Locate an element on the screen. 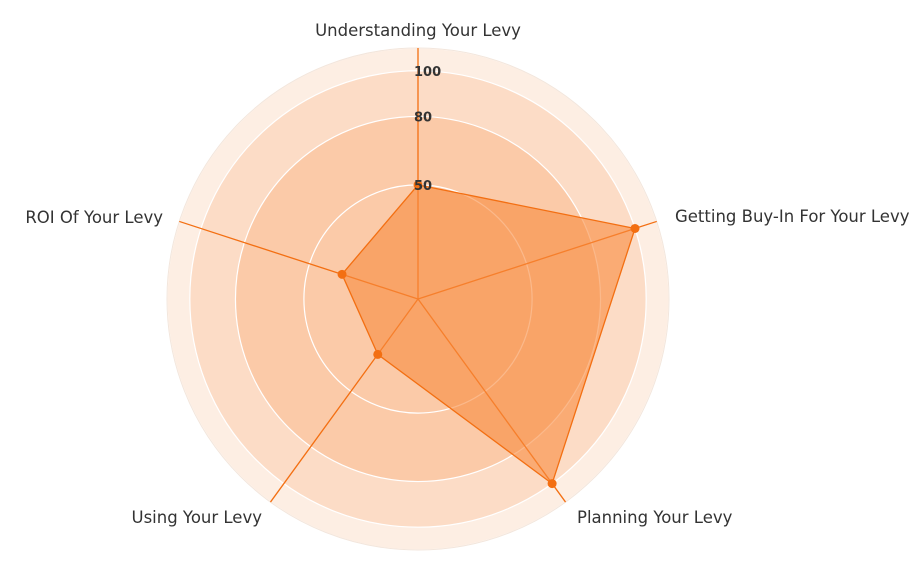 The image size is (923, 568). radial-tick-labels: 50 80 100 is located at coordinates (427, 129).